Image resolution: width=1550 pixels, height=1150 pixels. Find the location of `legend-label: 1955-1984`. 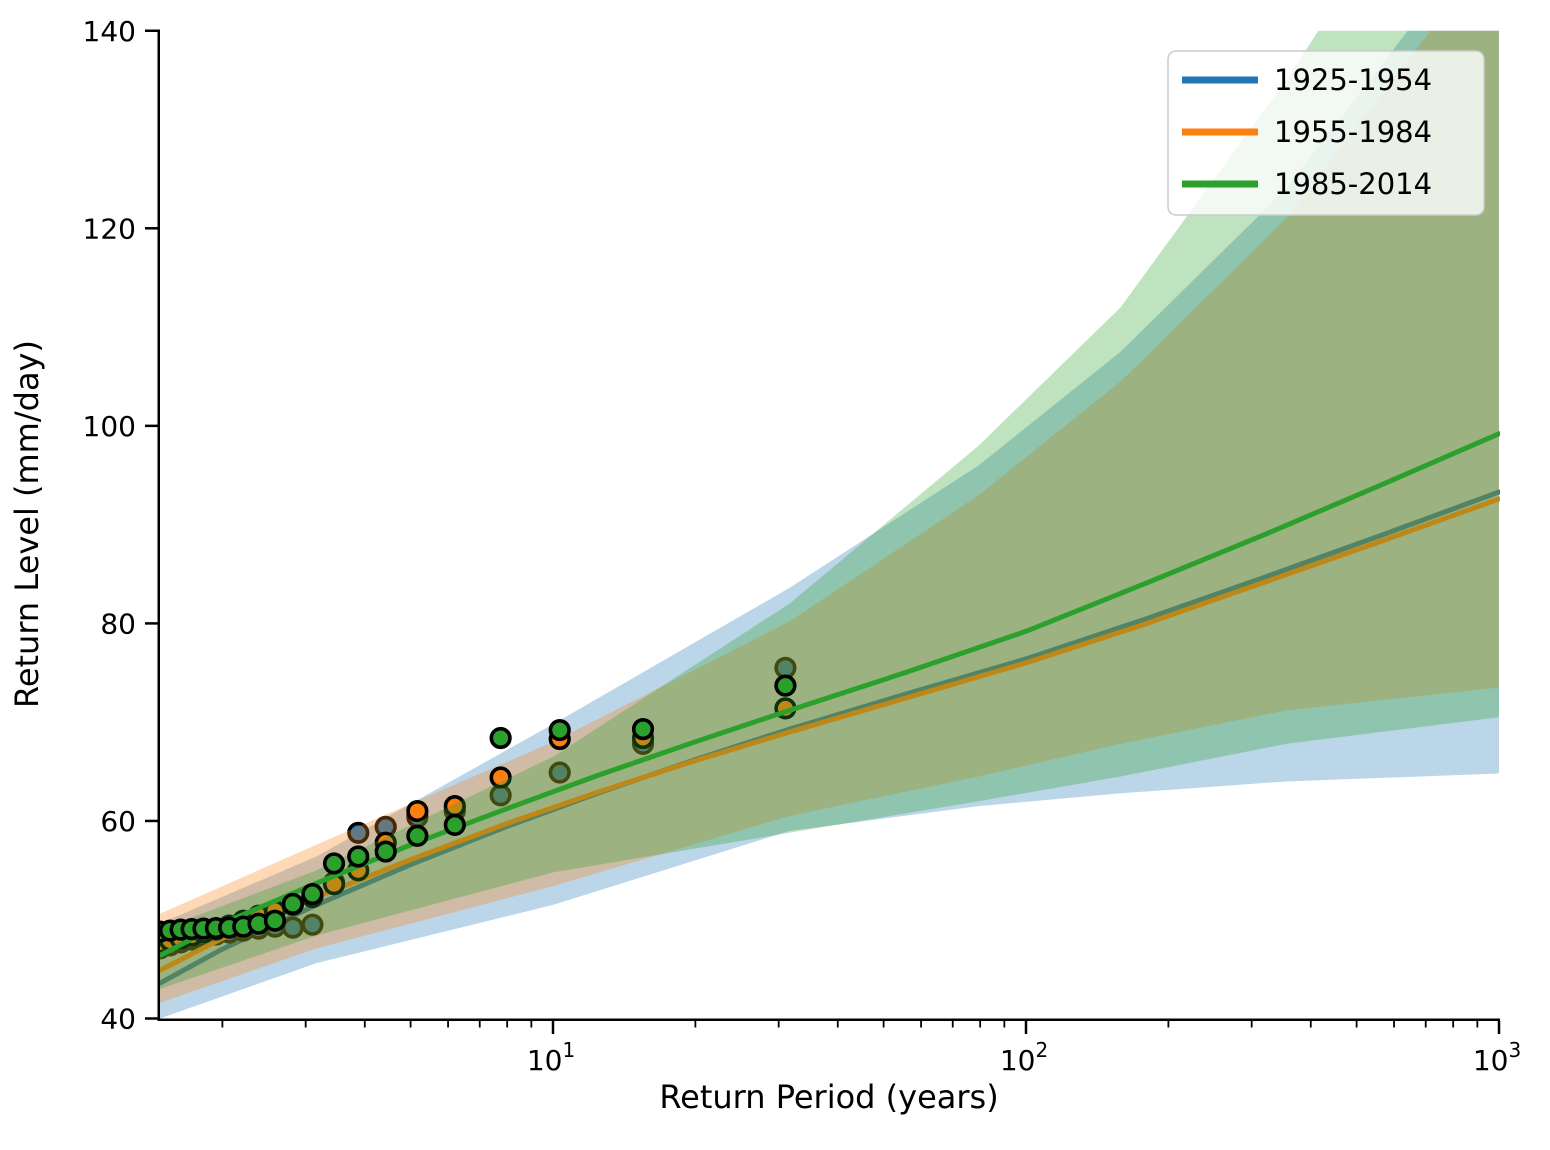

legend-label: 1955-1984 is located at coordinates (1353, 132).